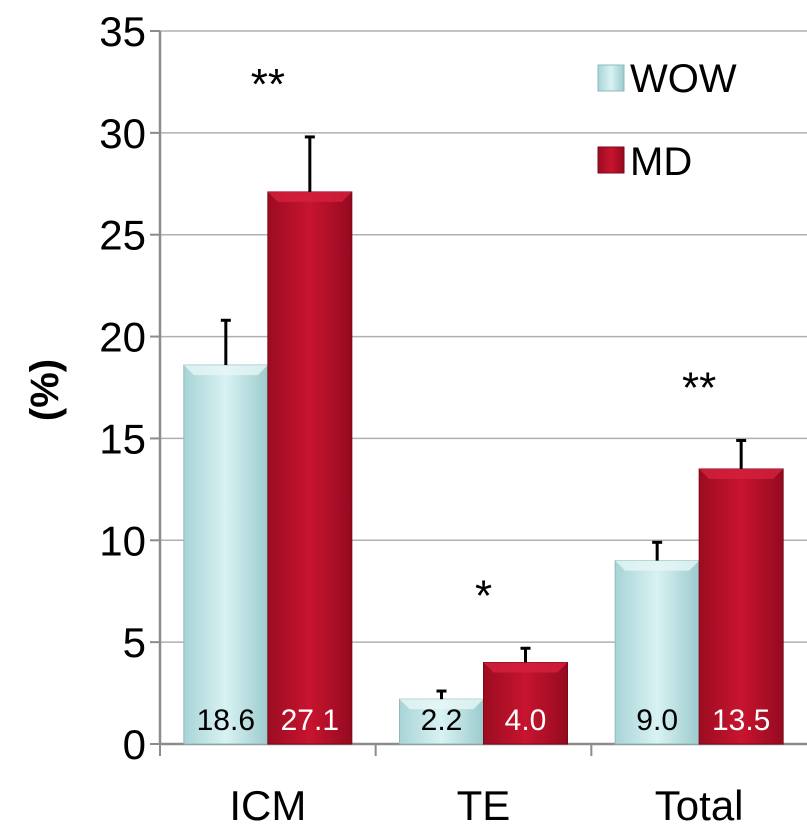  I want to click on y-tick-label: 20, so click(122, 337).